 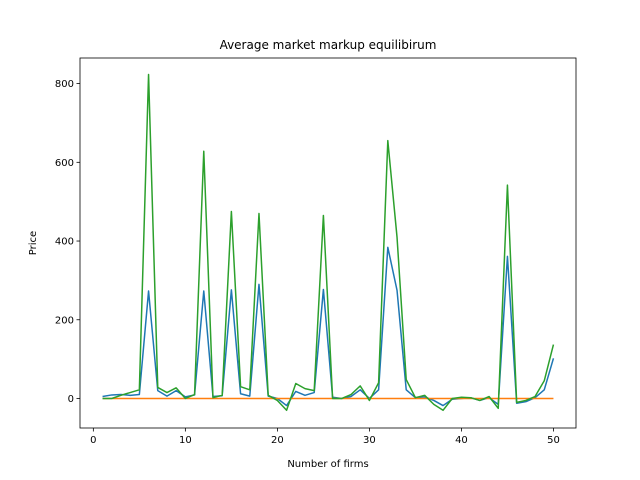 I want to click on y-axis-ticks: 0 200 400 600 800, so click(x=67, y=242).